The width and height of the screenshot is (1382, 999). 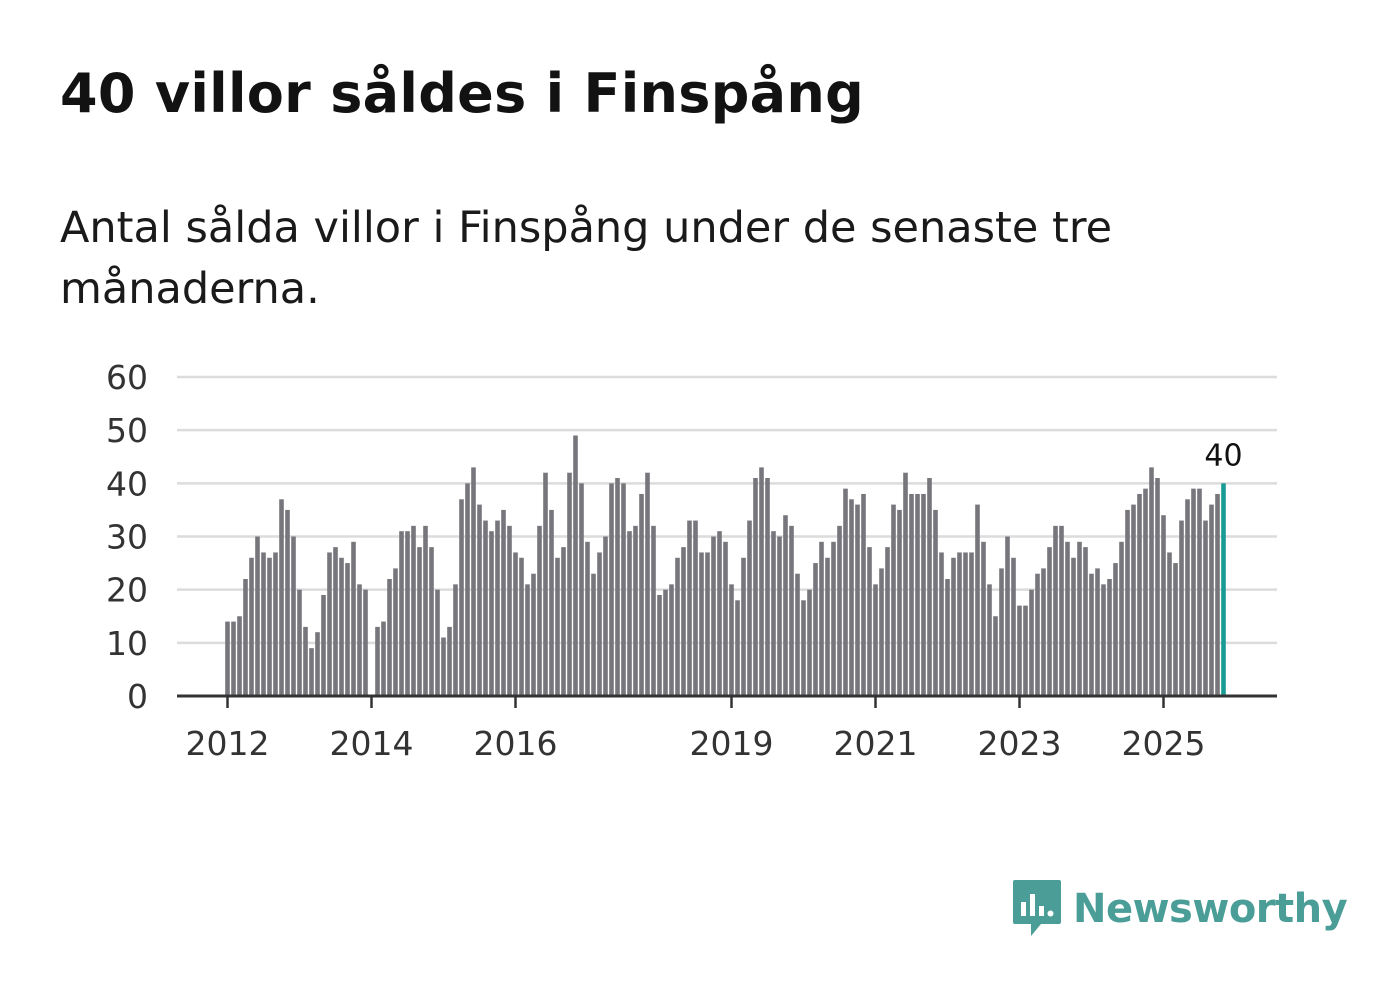 What do you see at coordinates (372, 743) in the screenshot?
I see `x-tick-label: 2014` at bounding box center [372, 743].